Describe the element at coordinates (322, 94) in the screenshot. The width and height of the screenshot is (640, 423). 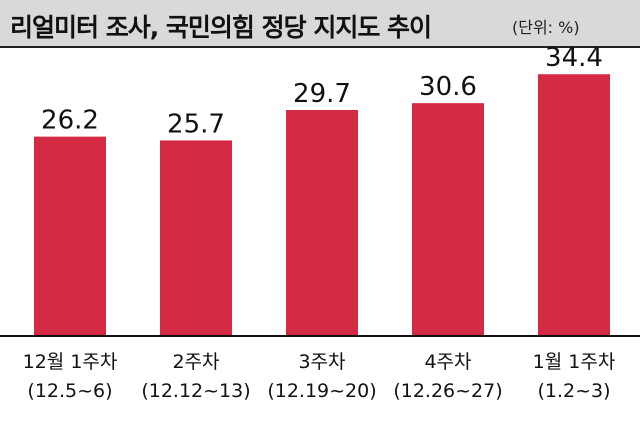
I see `data-label: 29.7` at that location.